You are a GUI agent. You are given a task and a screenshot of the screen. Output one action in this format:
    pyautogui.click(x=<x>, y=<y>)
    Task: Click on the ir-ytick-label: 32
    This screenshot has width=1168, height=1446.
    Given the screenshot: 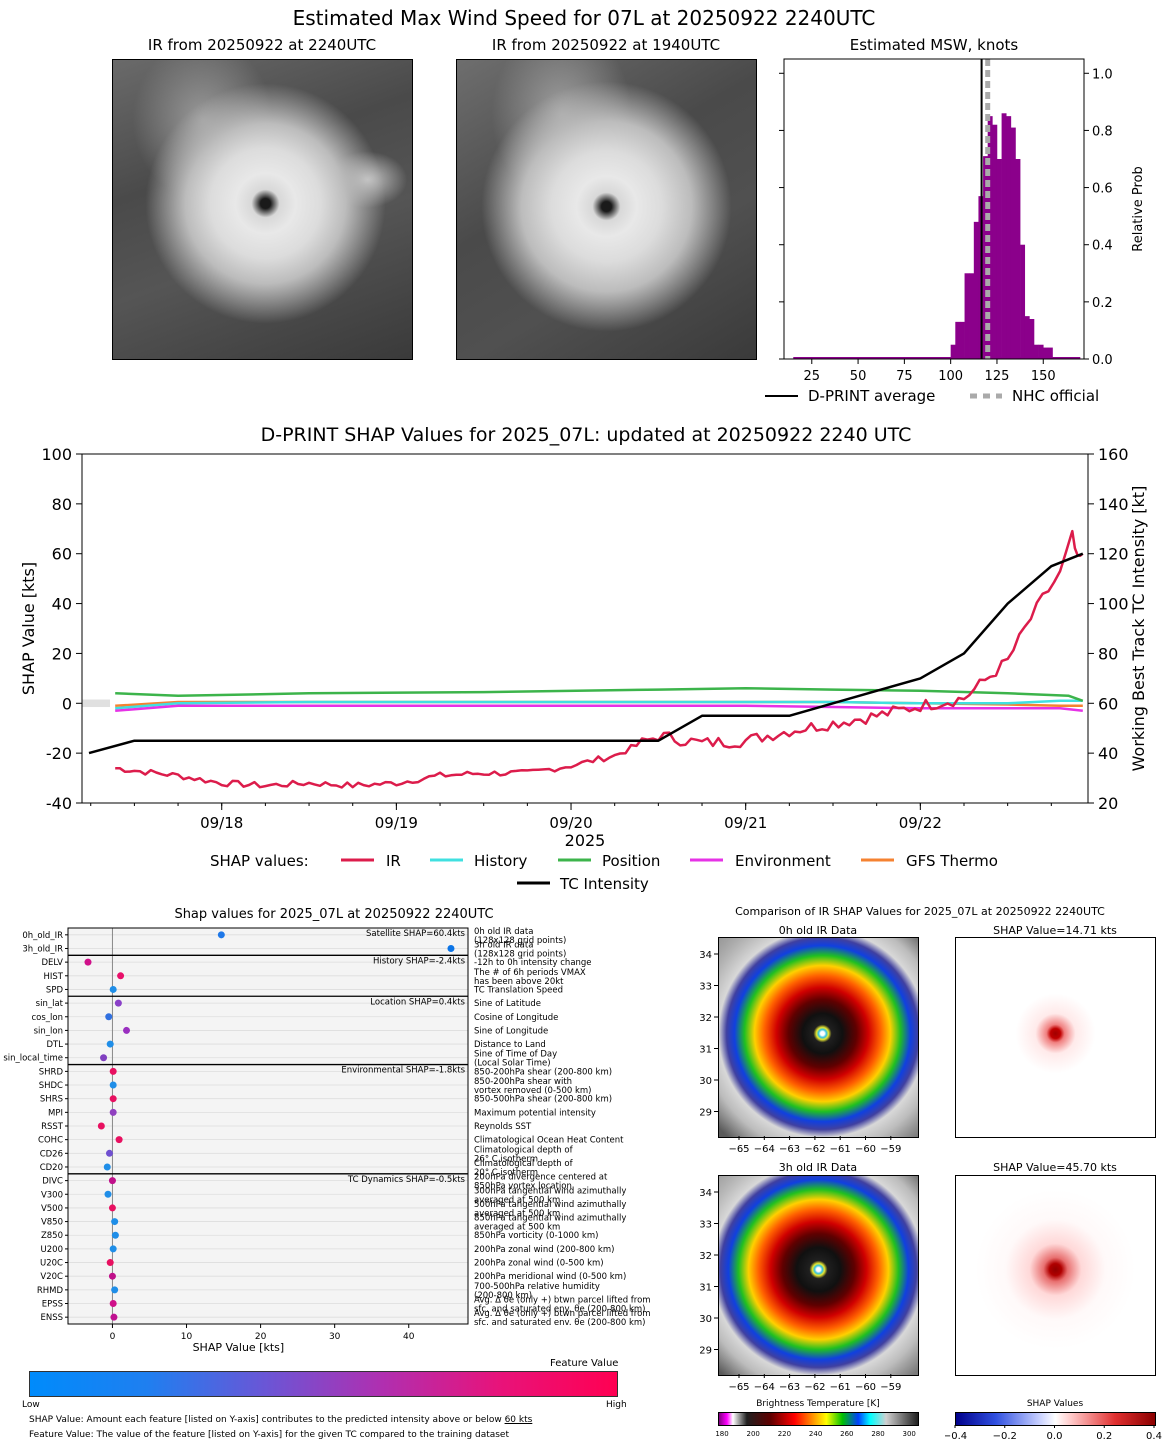 What is the action you would take?
    pyautogui.click(x=705, y=1256)
    